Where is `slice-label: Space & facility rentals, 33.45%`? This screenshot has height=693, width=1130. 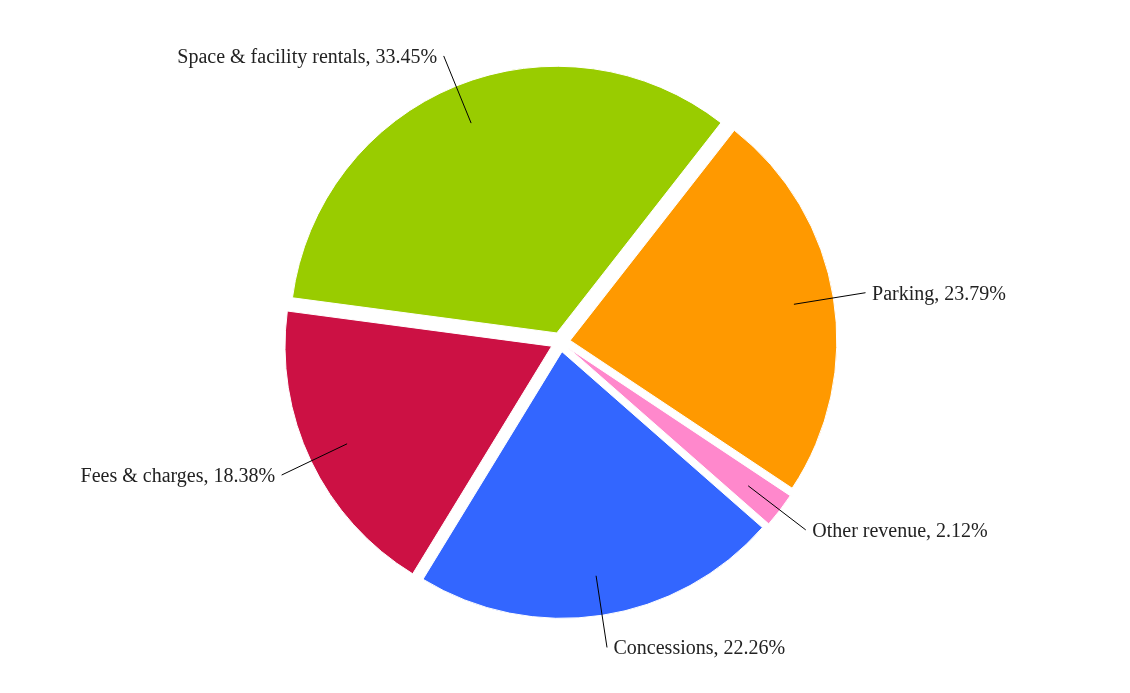
slice-label: Space & facility rentals, 33.45% is located at coordinates (307, 56).